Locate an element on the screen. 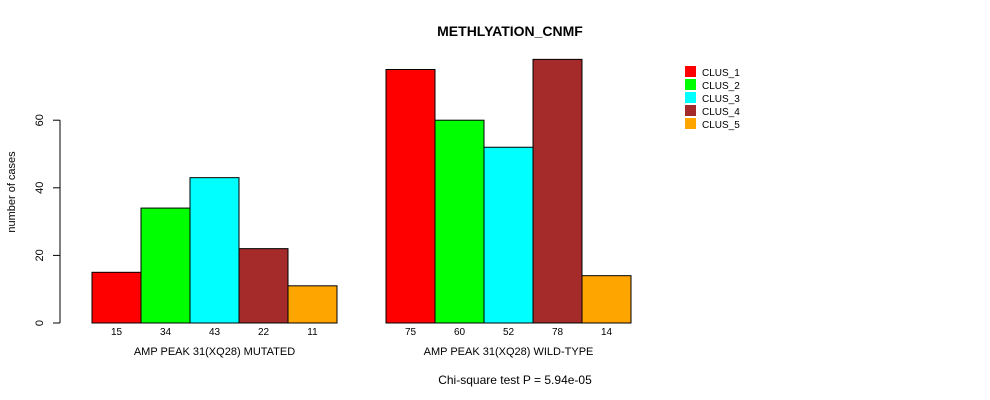  bar-value-label: 52 is located at coordinates (509, 332).